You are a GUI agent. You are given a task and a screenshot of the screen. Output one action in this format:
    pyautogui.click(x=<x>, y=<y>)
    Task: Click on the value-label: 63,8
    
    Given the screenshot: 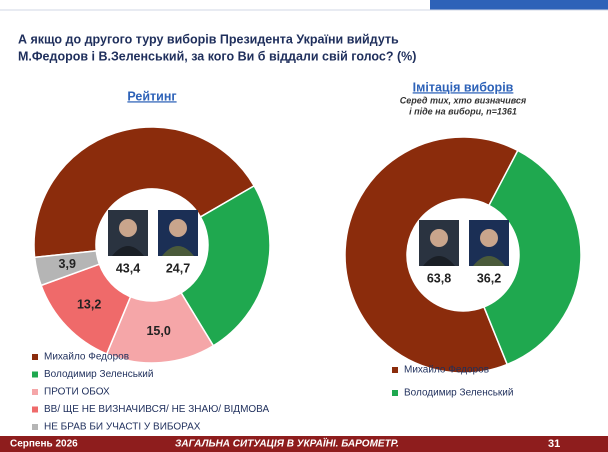 What is the action you would take?
    pyautogui.click(x=439, y=278)
    